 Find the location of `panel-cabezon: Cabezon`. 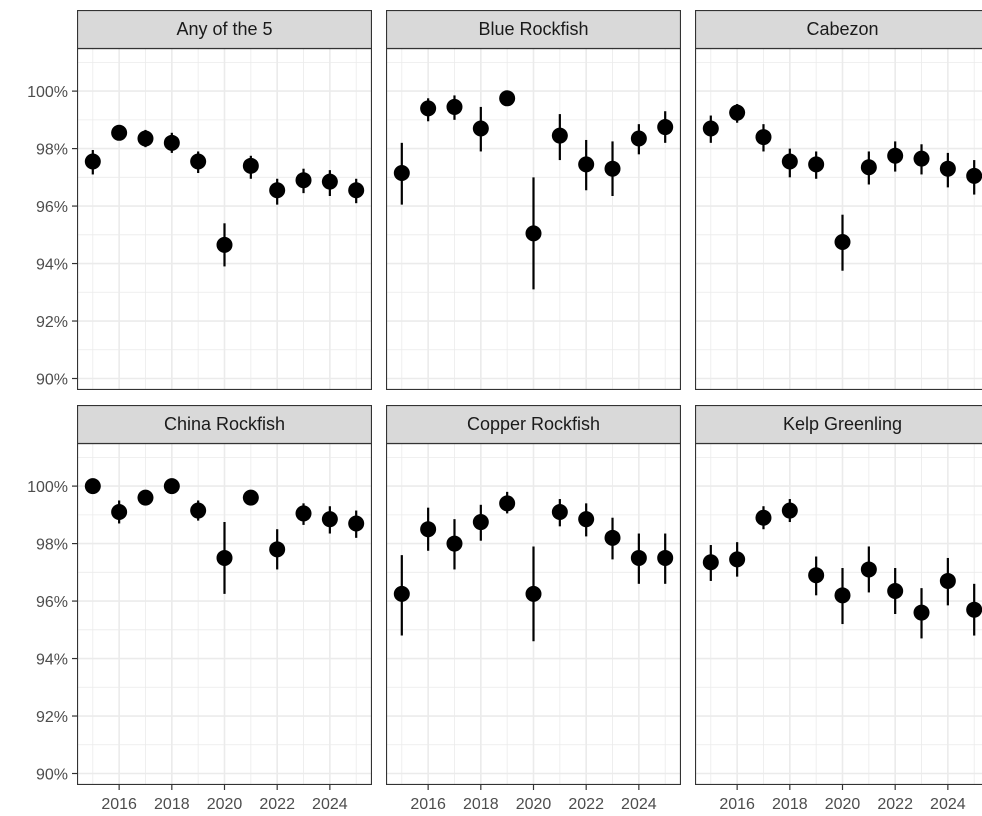

panel-cabezon: Cabezon is located at coordinates (838, 200).